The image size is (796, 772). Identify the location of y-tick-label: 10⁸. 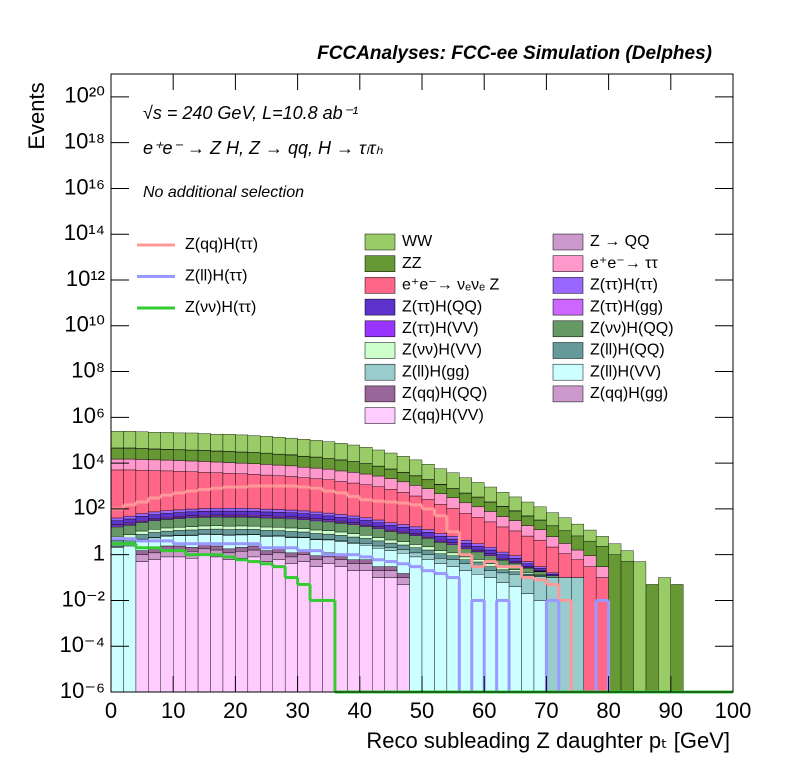
(88, 369).